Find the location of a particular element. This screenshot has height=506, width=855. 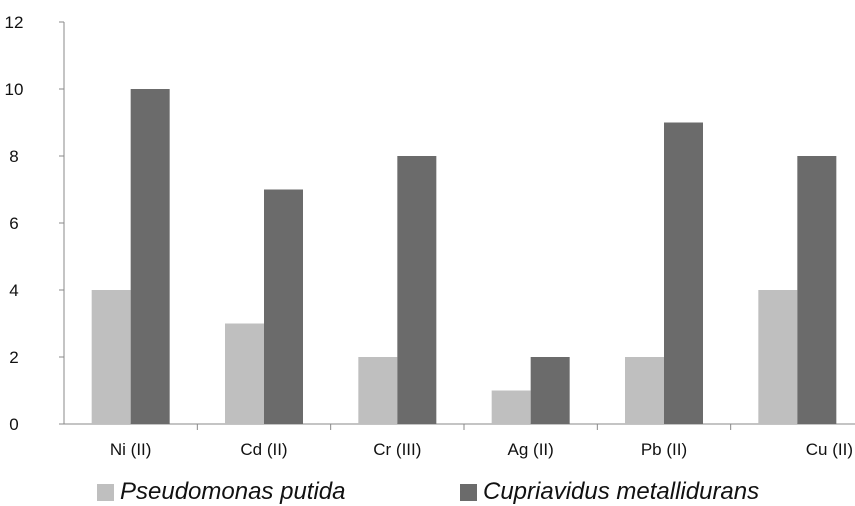

category-label: Cd (II) is located at coordinates (263, 449).